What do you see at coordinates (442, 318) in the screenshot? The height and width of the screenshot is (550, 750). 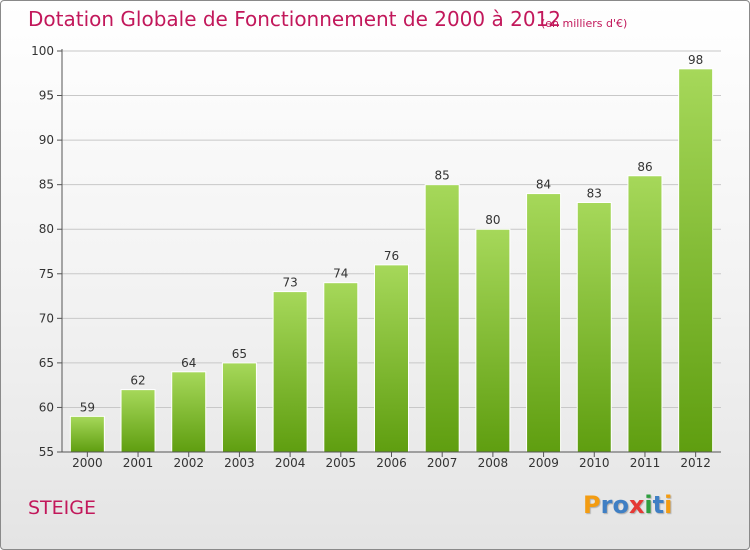 I see `bar-2007` at bounding box center [442, 318].